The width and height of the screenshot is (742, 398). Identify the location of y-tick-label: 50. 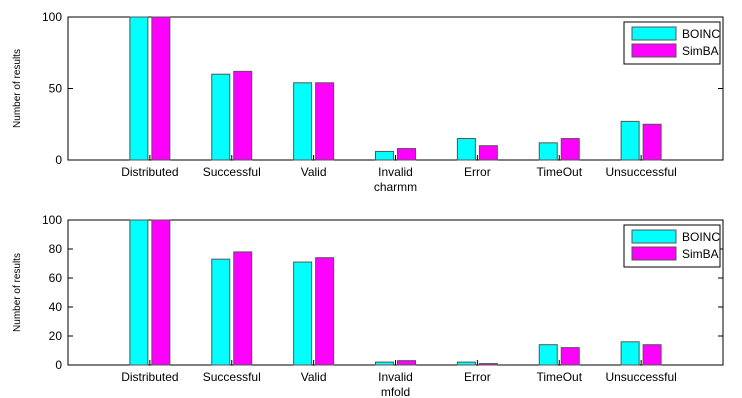
(56, 89).